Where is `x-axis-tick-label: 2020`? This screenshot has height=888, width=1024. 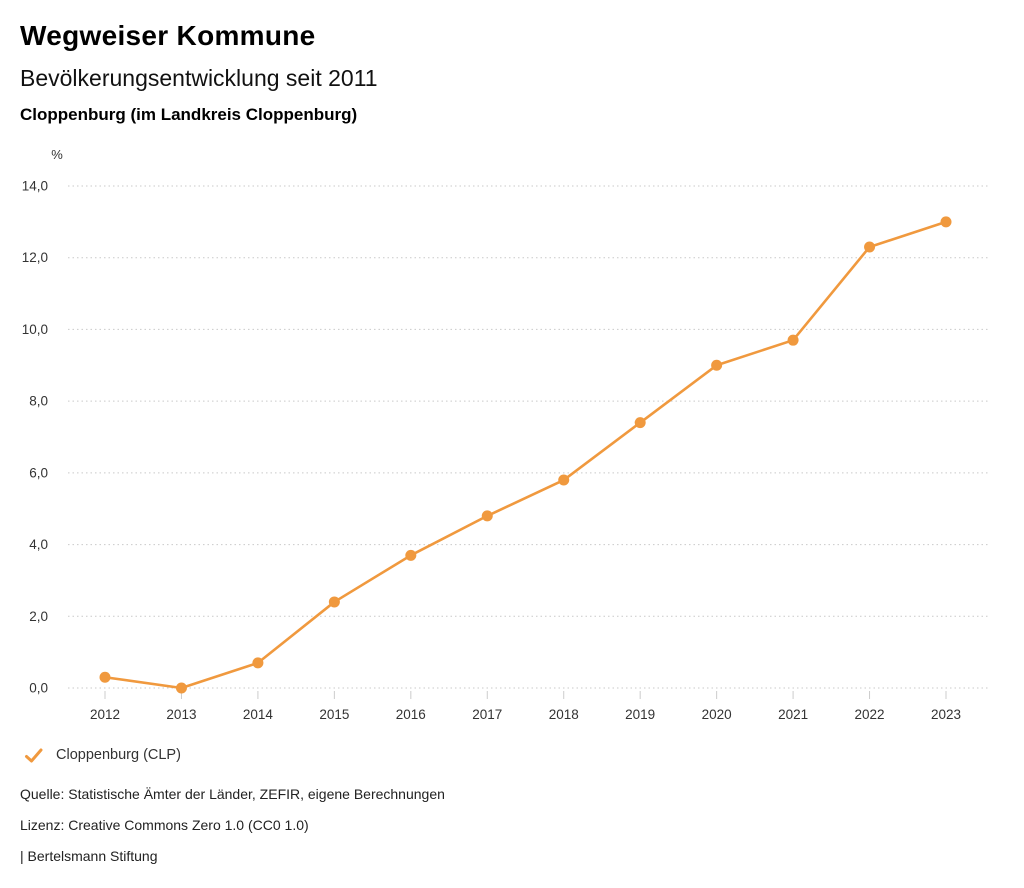 x-axis-tick-label: 2020 is located at coordinates (717, 714).